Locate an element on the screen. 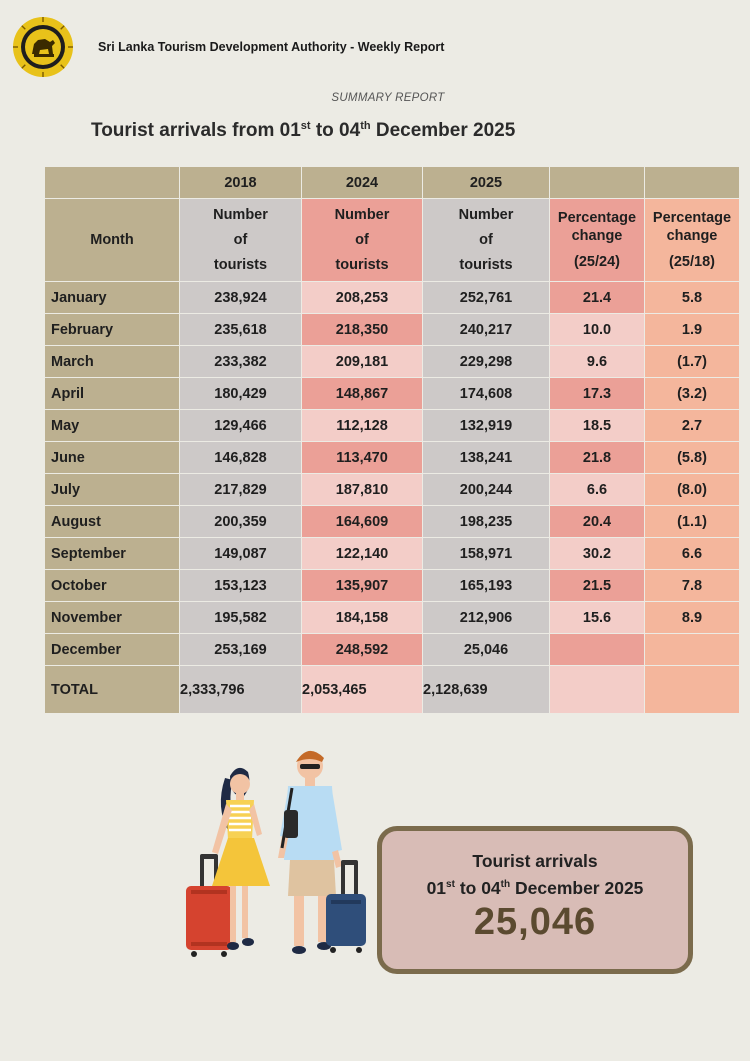 This screenshot has height=1061, width=750. table-row: January 238,924 208,253 252,761 21.4 5.8 is located at coordinates (392, 297).